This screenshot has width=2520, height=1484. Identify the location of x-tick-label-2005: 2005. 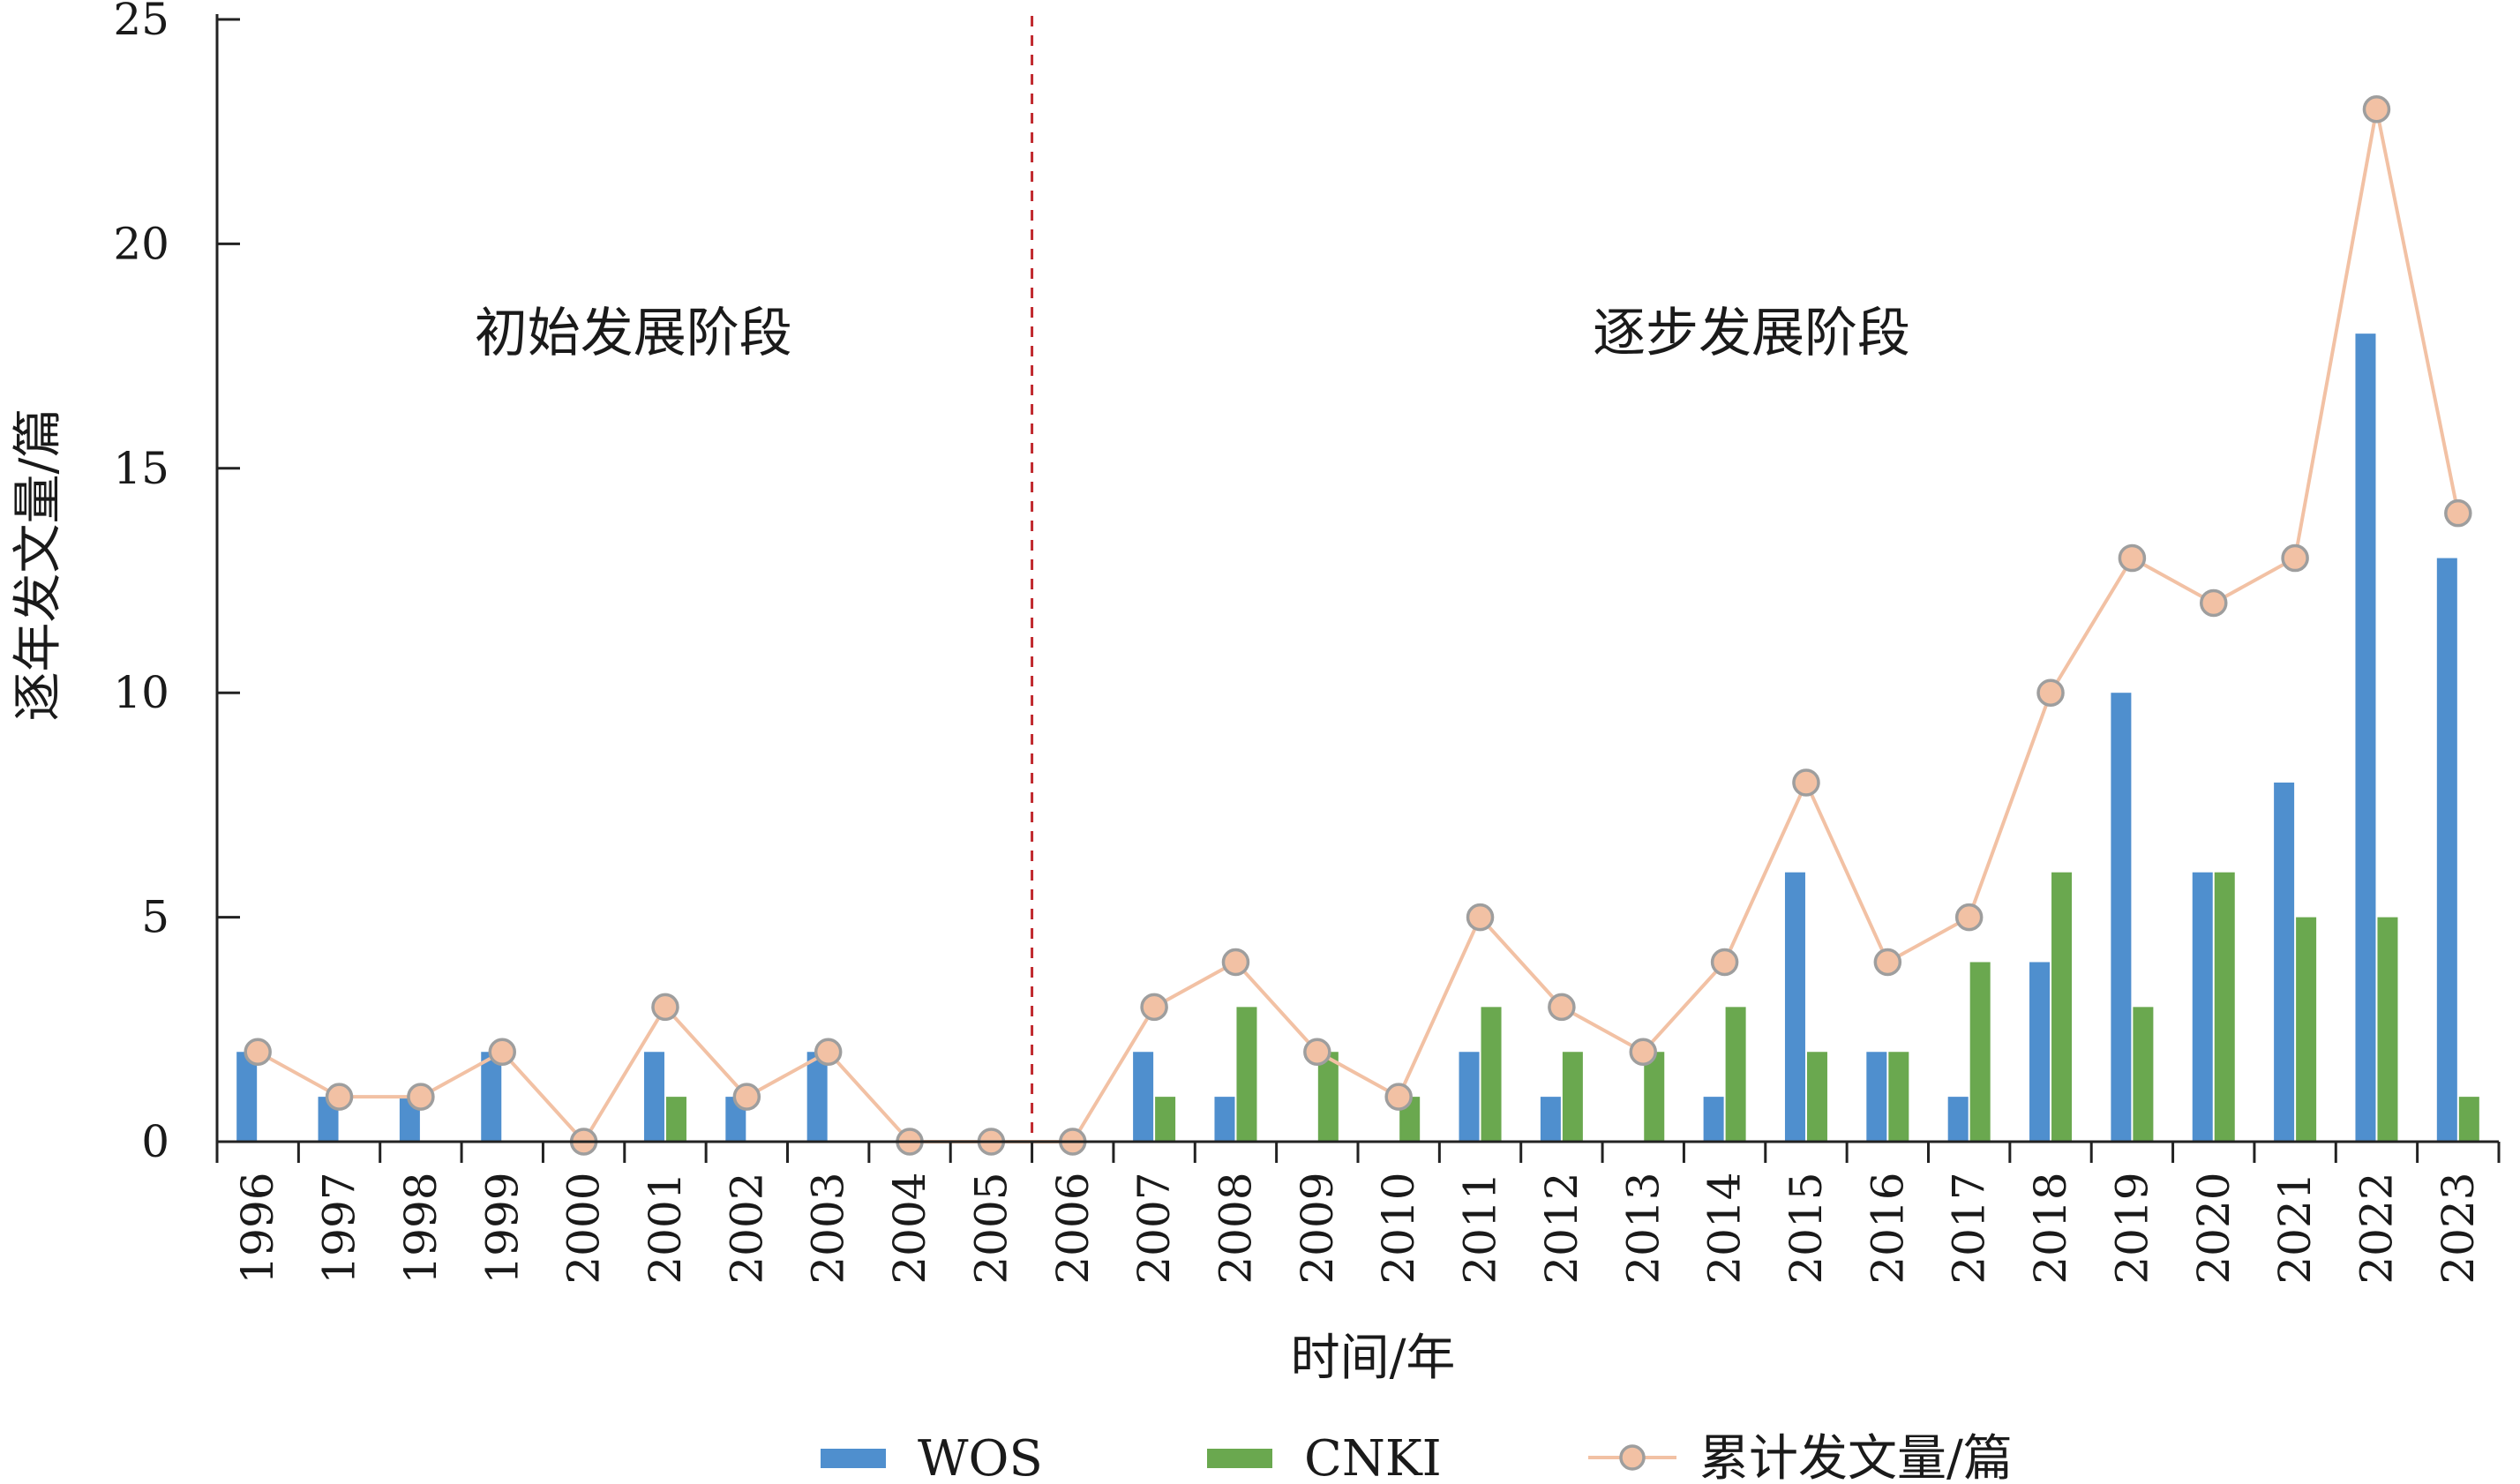
(990, 1228).